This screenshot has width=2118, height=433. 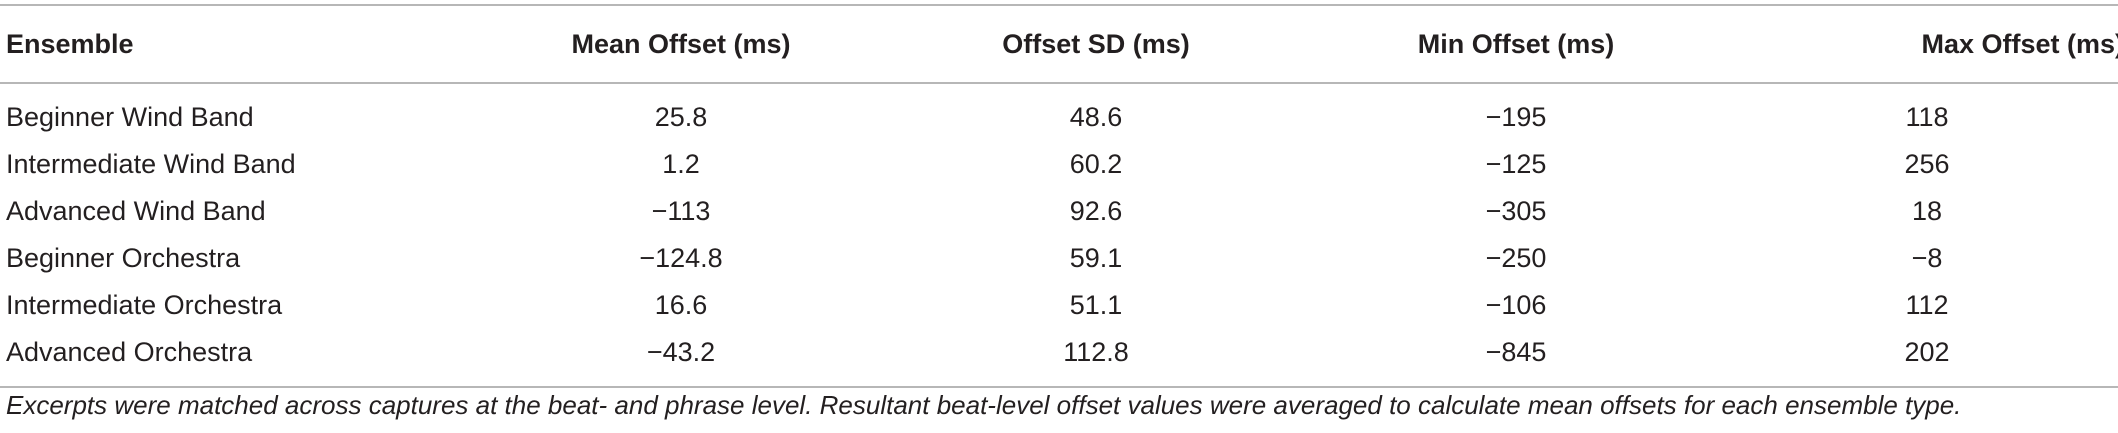 What do you see at coordinates (1516, 352) in the screenshot?
I see `cell-min-offset: −845` at bounding box center [1516, 352].